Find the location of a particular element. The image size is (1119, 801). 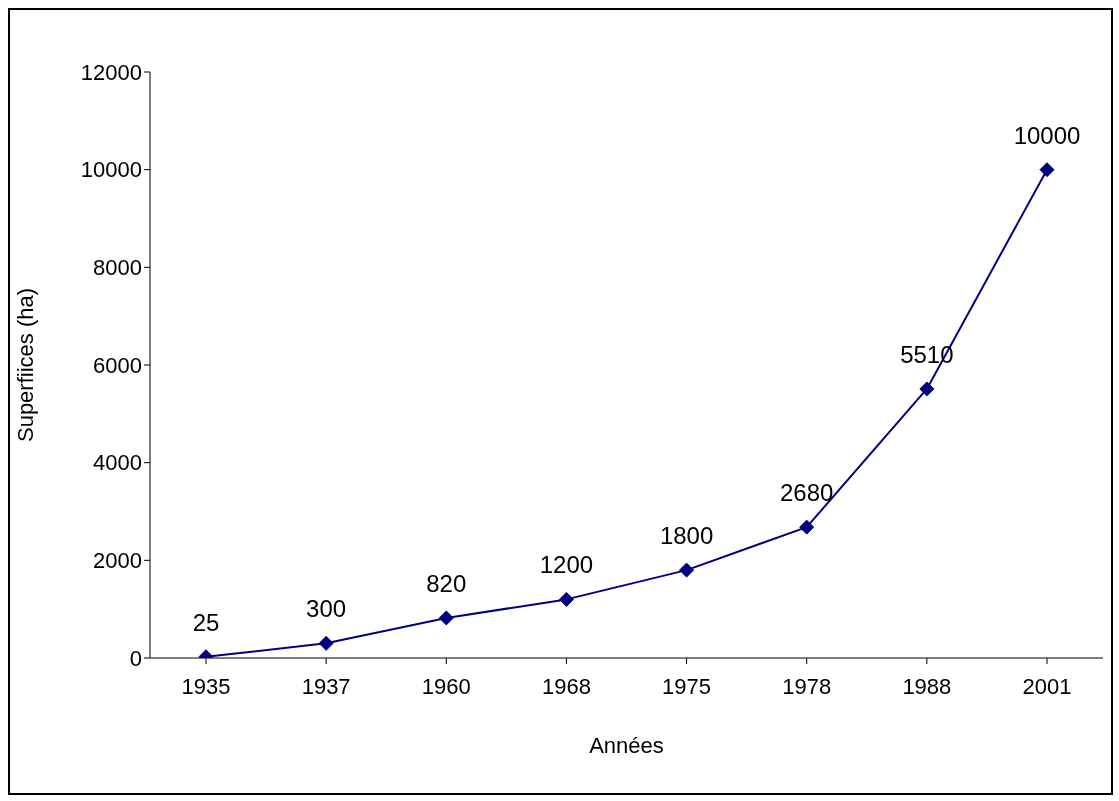

y-tick-label: 0 is located at coordinates (135, 658).